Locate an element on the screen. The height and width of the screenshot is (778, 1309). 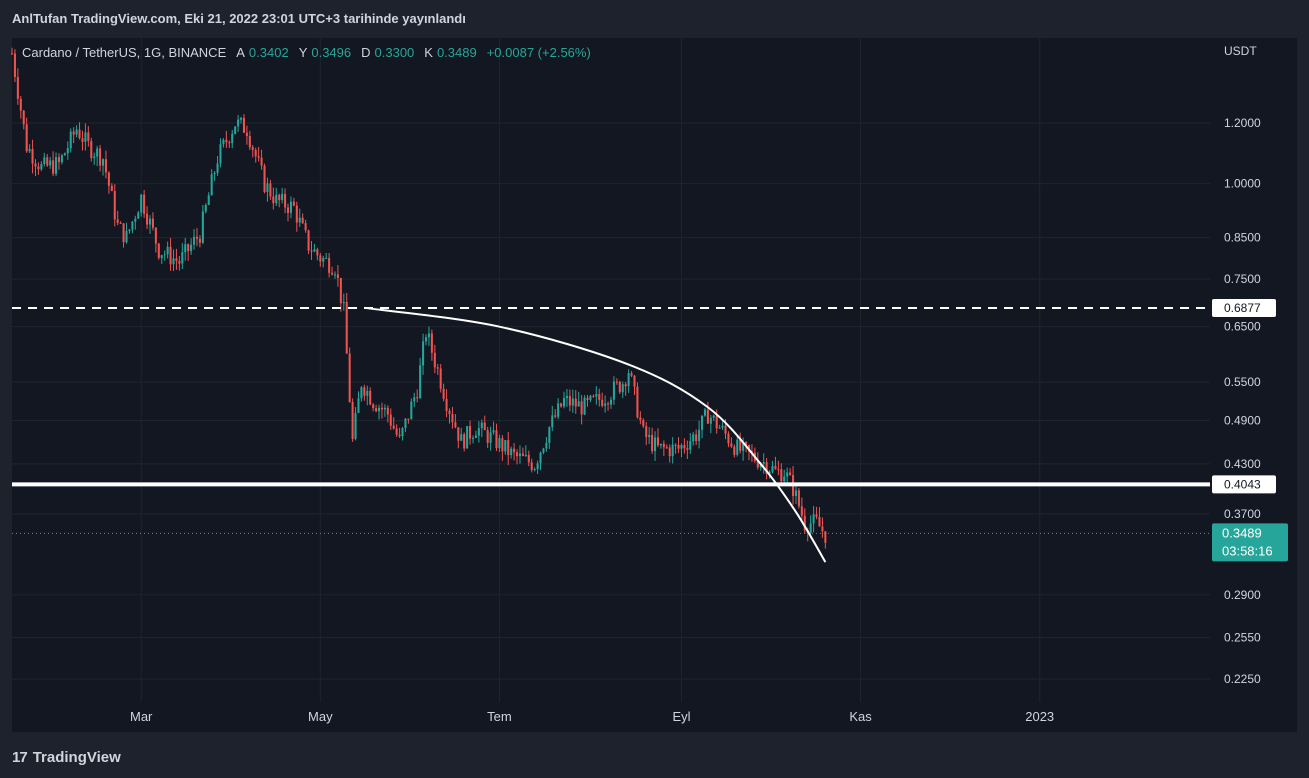
current-price-badge is located at coordinates (1250, 542).